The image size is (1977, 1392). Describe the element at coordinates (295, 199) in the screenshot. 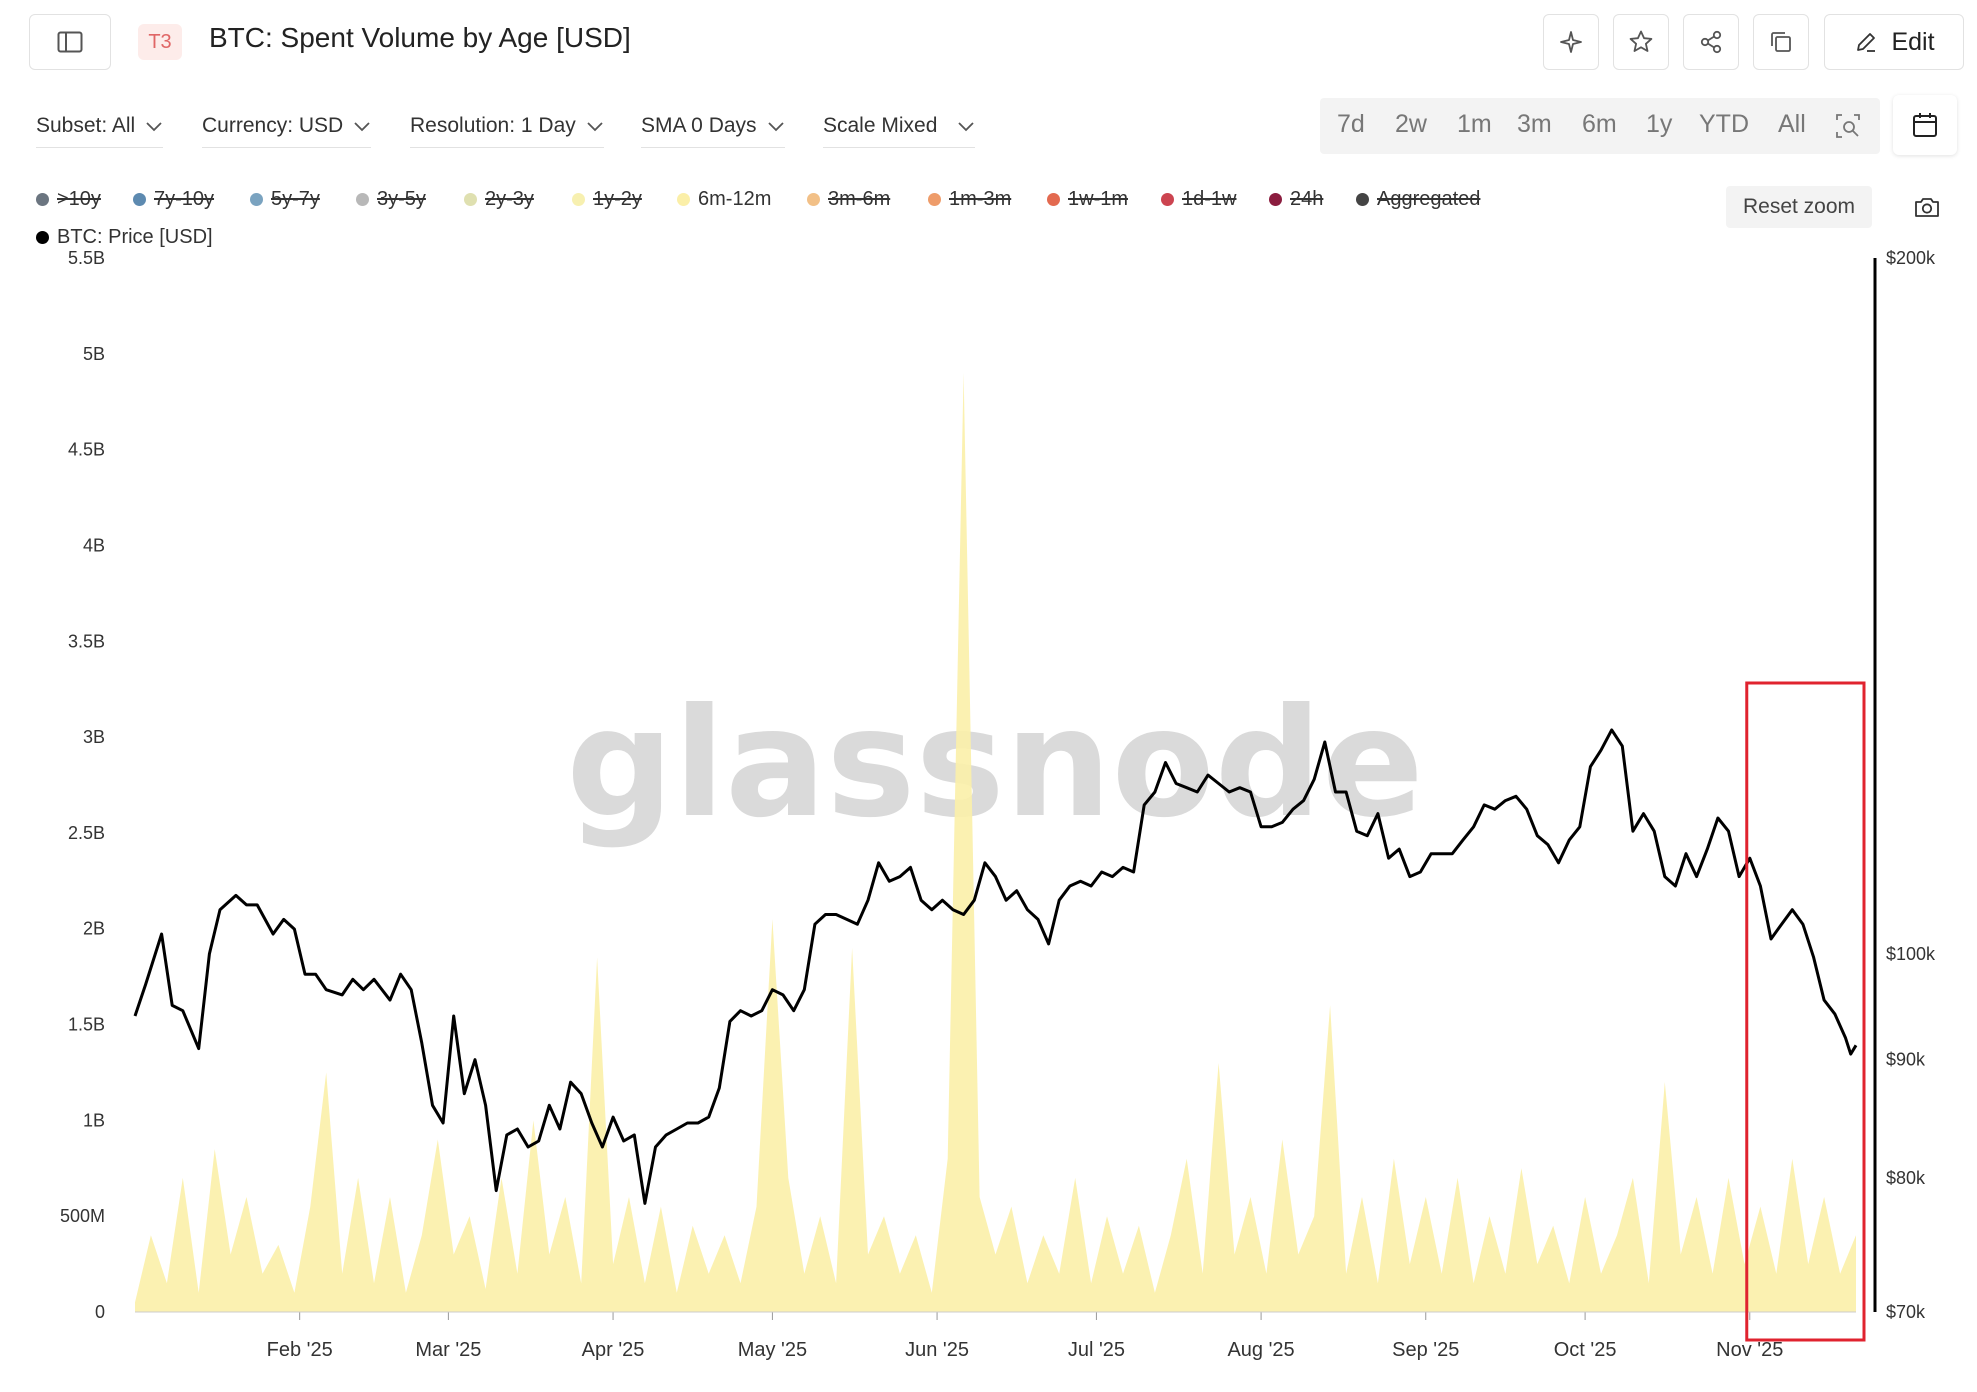

I see `legend-label: 5y-7y` at that location.